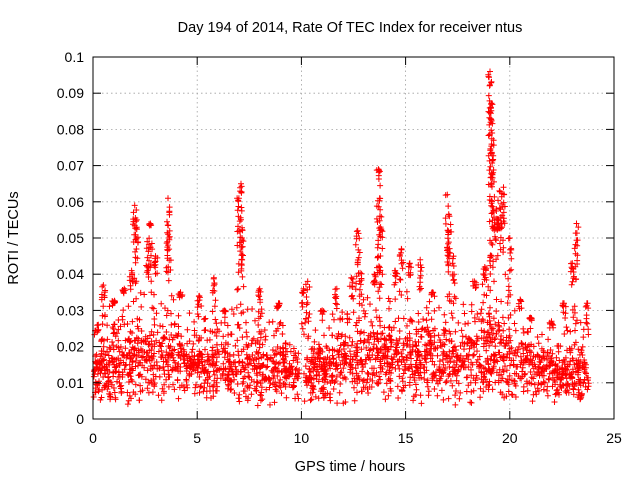  Describe the element at coordinates (70, 202) in the screenshot. I see `y-tick-label: 0.06` at that location.